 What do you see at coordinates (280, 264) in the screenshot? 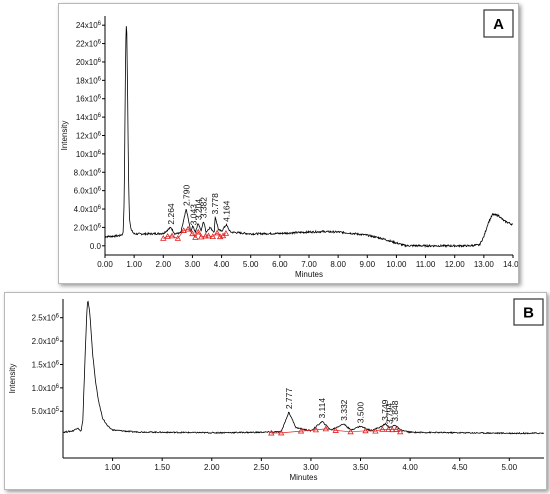
I see `chart0-x-tick-label: 6.00` at bounding box center [280, 264].